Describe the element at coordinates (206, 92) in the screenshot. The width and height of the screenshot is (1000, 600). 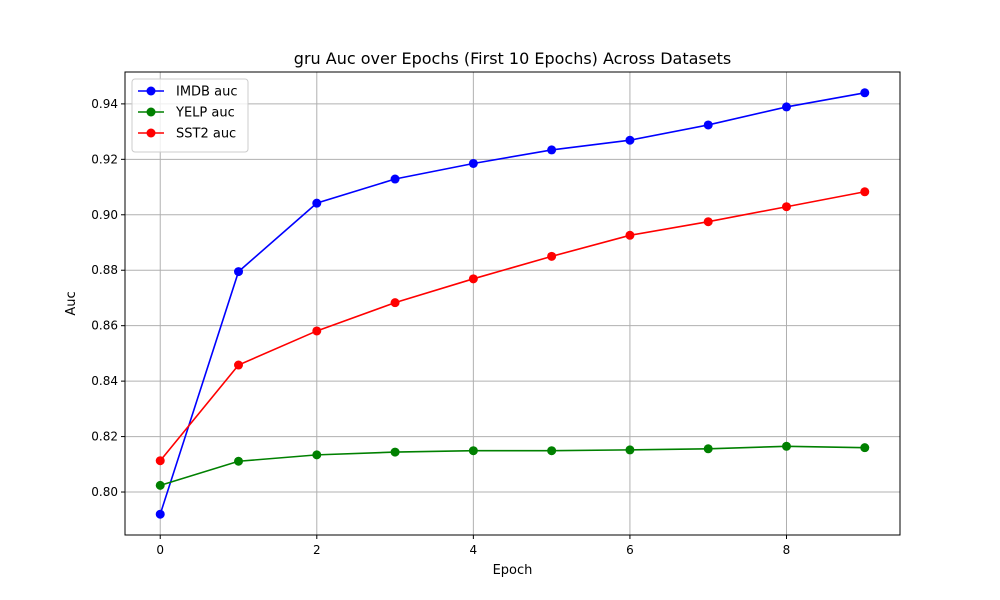
I see `legend-label: IMDB auc` at that location.